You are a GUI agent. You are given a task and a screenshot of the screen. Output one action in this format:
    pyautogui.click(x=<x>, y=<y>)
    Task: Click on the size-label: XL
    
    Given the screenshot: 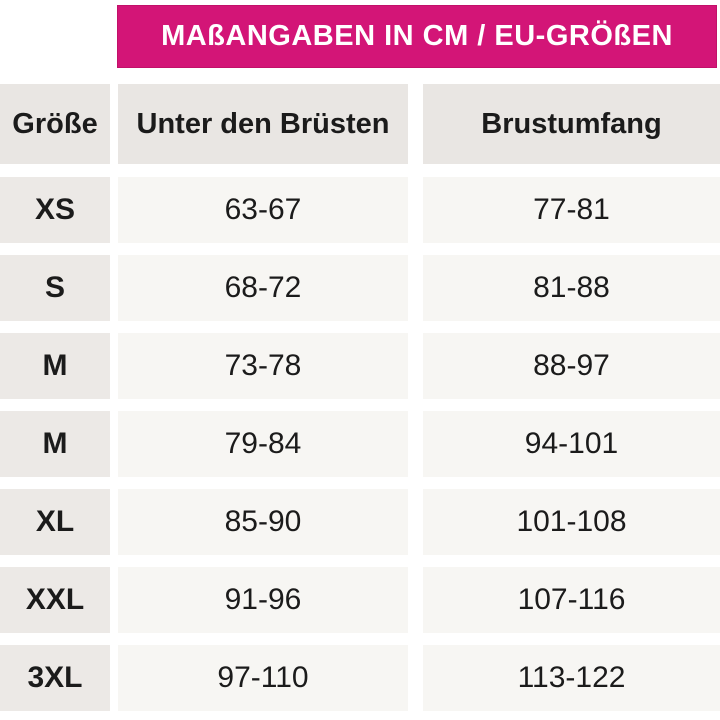 What is the action you would take?
    pyautogui.click(x=55, y=522)
    